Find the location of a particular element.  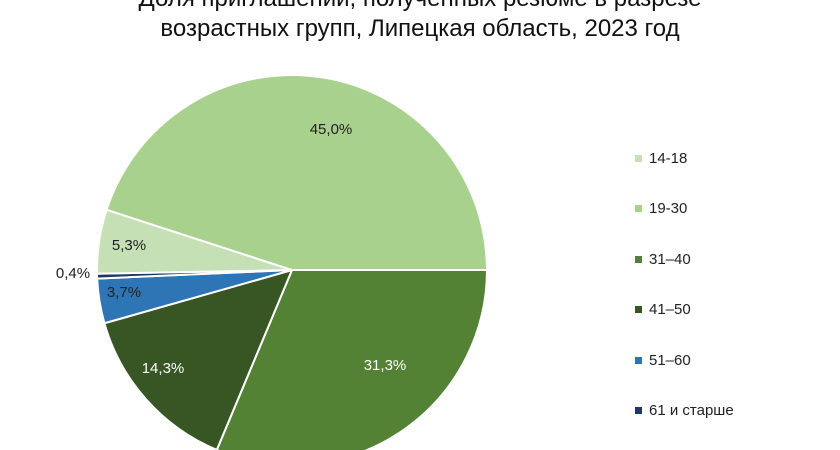

legend-item: 61 и старше is located at coordinates (684, 411).